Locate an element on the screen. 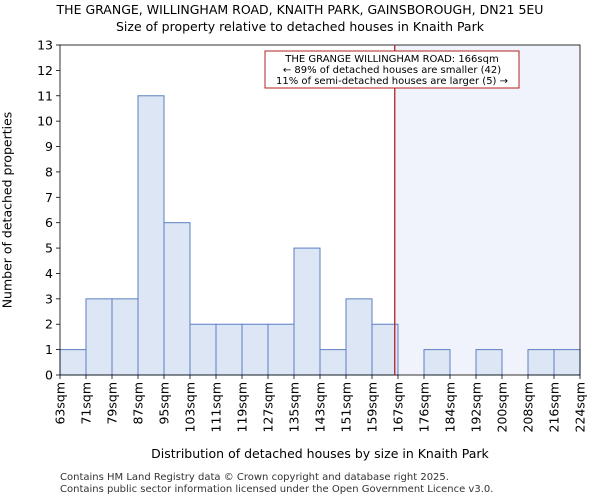 The image size is (600, 500). y-tick-label: 6 is located at coordinates (49, 222).